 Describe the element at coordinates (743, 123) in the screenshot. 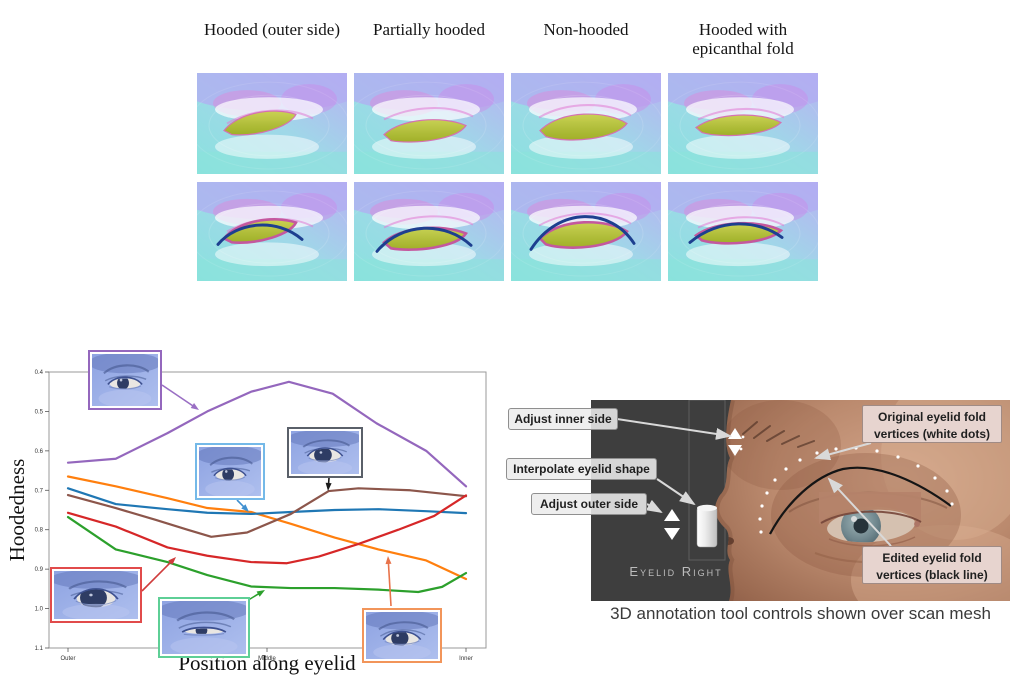

I see `mesh-tile-epicanthal-fold` at that location.